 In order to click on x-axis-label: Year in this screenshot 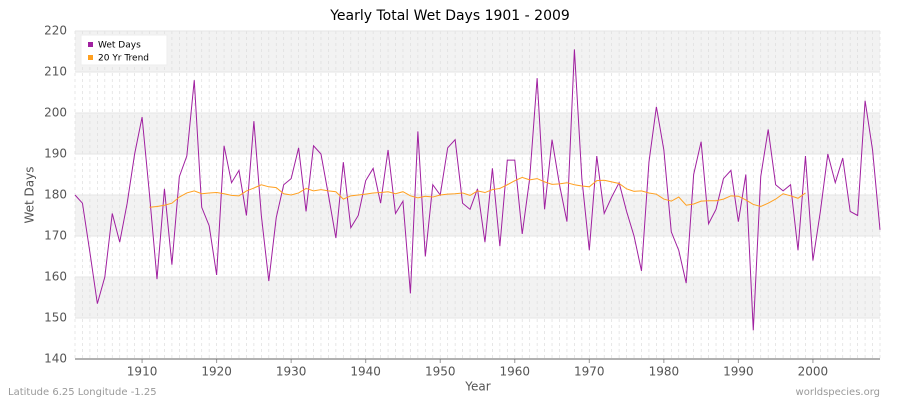, I will do `click(477, 387)`.